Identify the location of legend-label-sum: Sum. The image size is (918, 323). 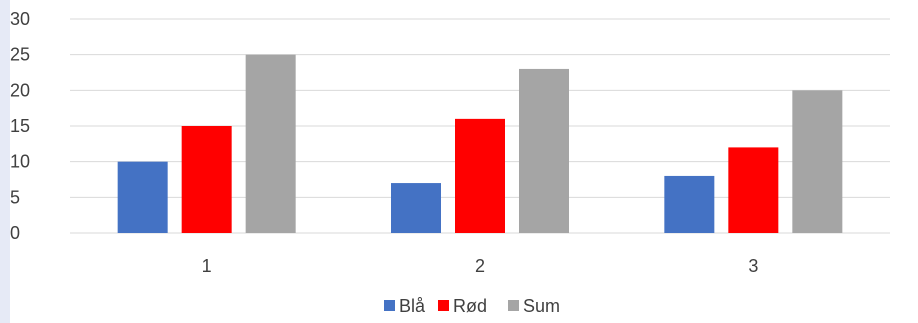
(541, 306).